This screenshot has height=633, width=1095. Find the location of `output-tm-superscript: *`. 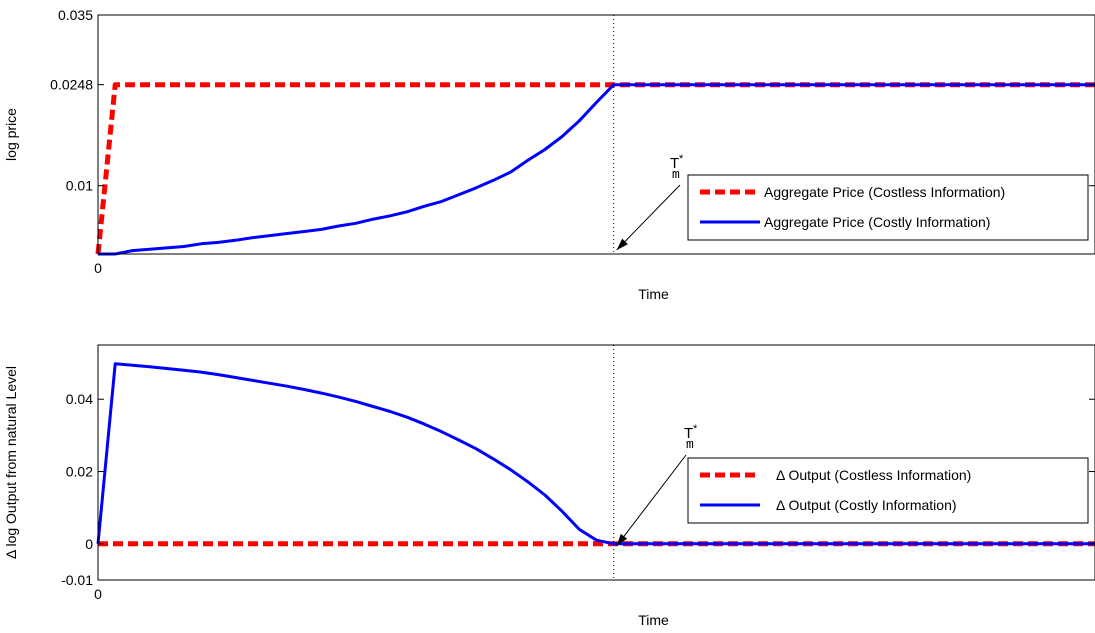

output-tm-superscript: * is located at coordinates (695, 429).